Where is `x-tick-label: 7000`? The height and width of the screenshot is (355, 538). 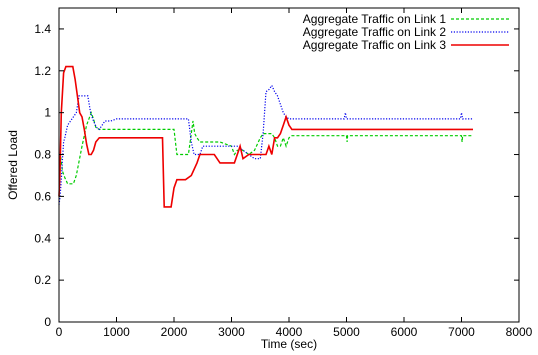 x-tick-label: 7000 is located at coordinates (461, 332).